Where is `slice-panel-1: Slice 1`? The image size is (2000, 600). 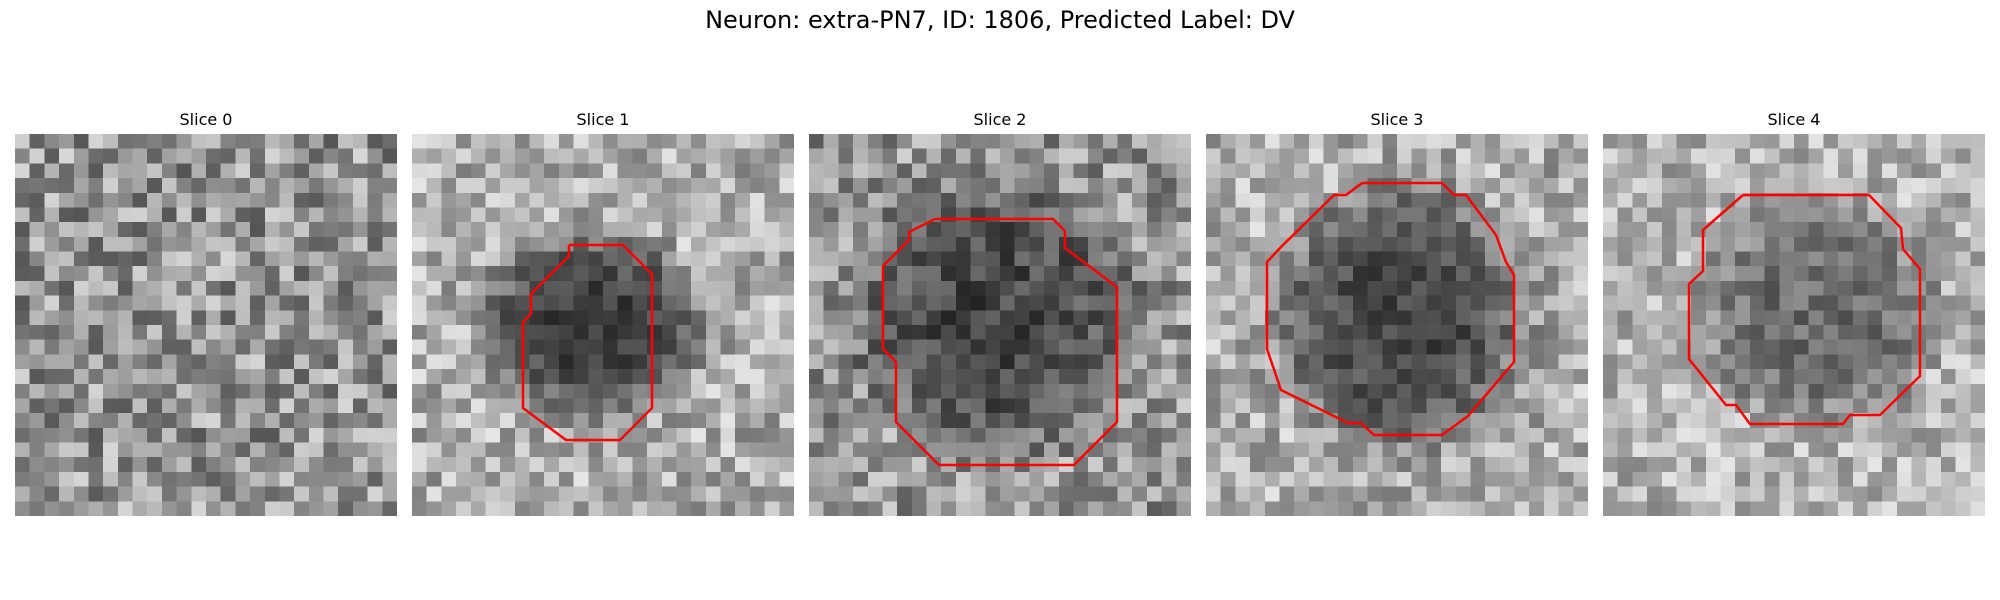
slice-panel-1: Slice 1 is located at coordinates (603, 312).